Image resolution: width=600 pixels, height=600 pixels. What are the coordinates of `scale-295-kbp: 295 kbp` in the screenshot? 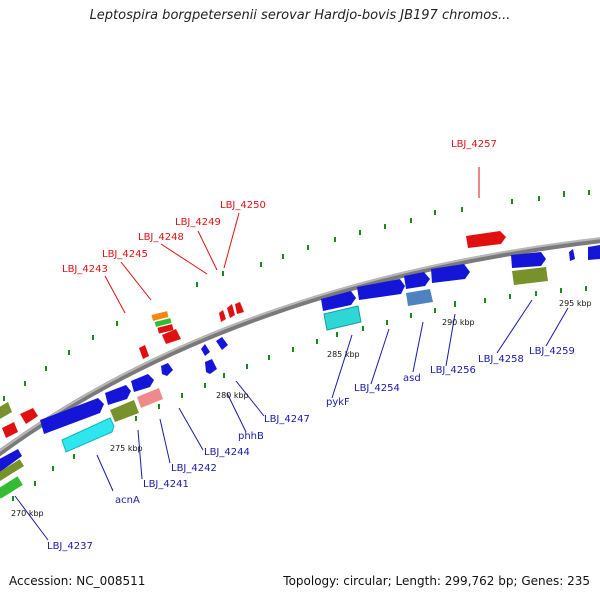 It's located at (575, 303).